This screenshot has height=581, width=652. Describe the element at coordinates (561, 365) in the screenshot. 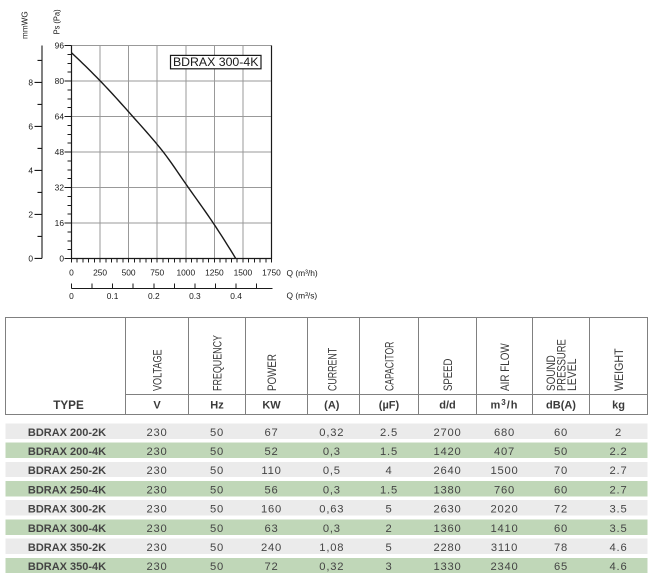

I see `svg-text: PRESSURE` at that location.